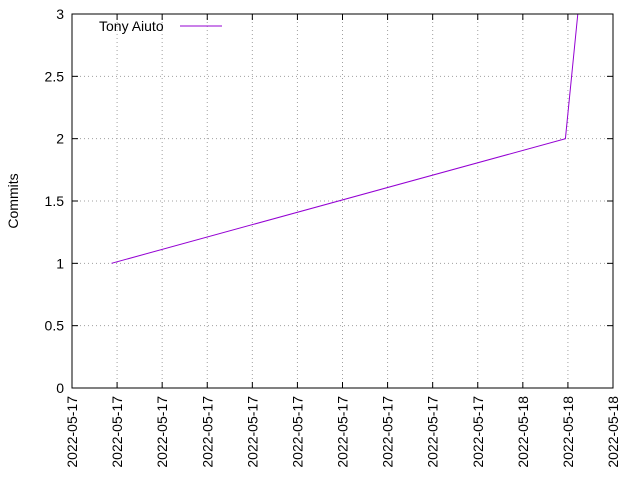  Describe the element at coordinates (13, 200) in the screenshot. I see `y-axis-title: Commits` at that location.